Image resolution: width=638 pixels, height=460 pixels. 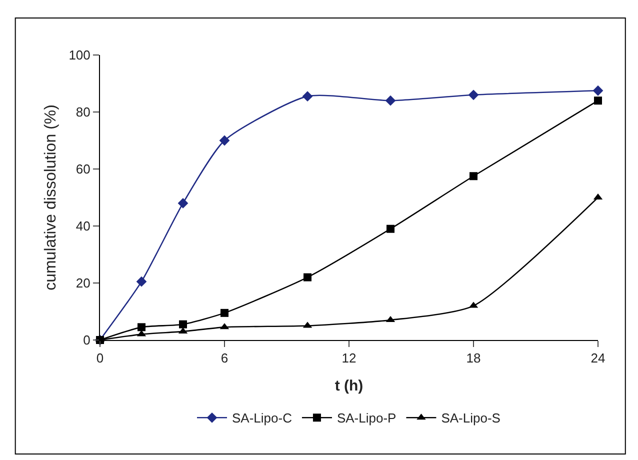 What do you see at coordinates (471, 418) in the screenshot?
I see `legend-label: SA-Lipo-S` at bounding box center [471, 418].